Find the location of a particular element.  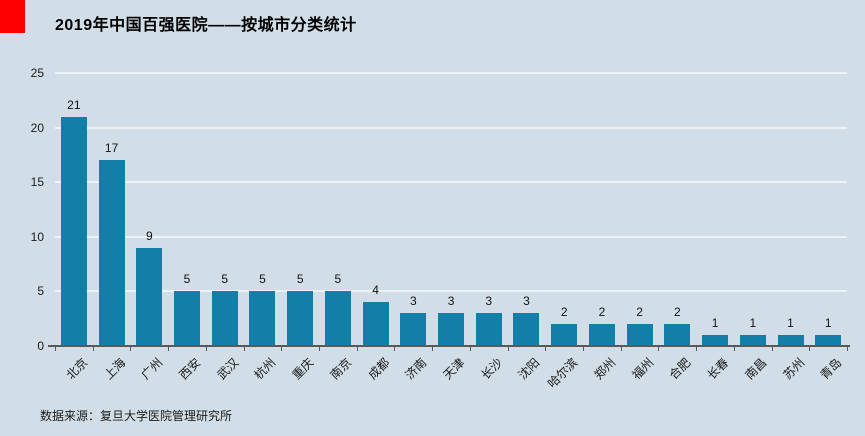

x-axis-label: 苏州 is located at coordinates (793, 369).